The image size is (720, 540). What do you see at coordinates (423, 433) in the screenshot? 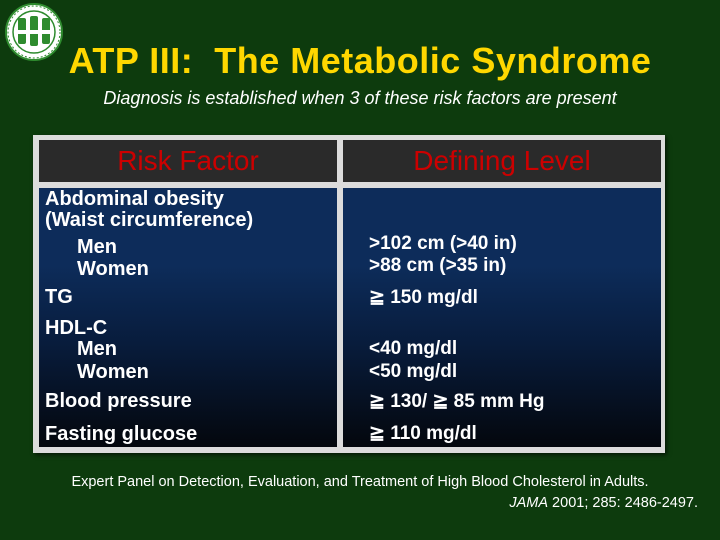
I see `level-fasting-glucose: ≧ 110 mg/dl` at bounding box center [423, 433].